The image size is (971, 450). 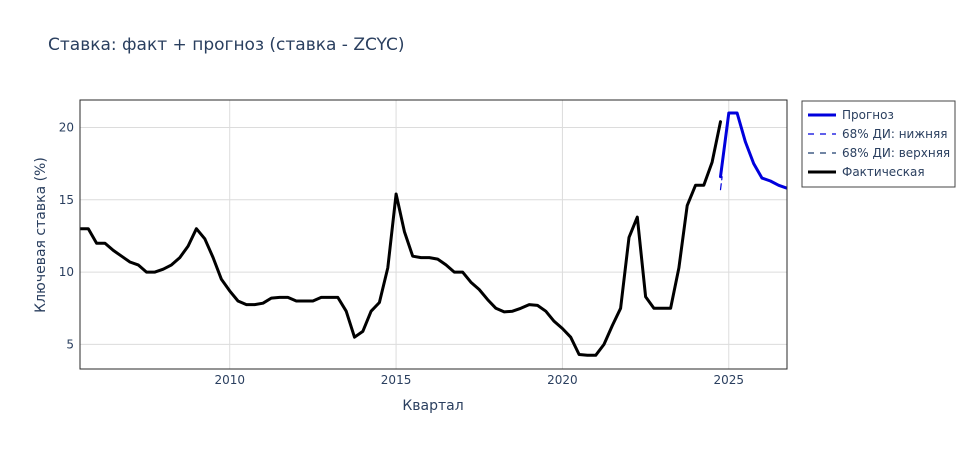 What do you see at coordinates (70, 344) in the screenshot?
I see `y-tick-label: 5` at bounding box center [70, 344].